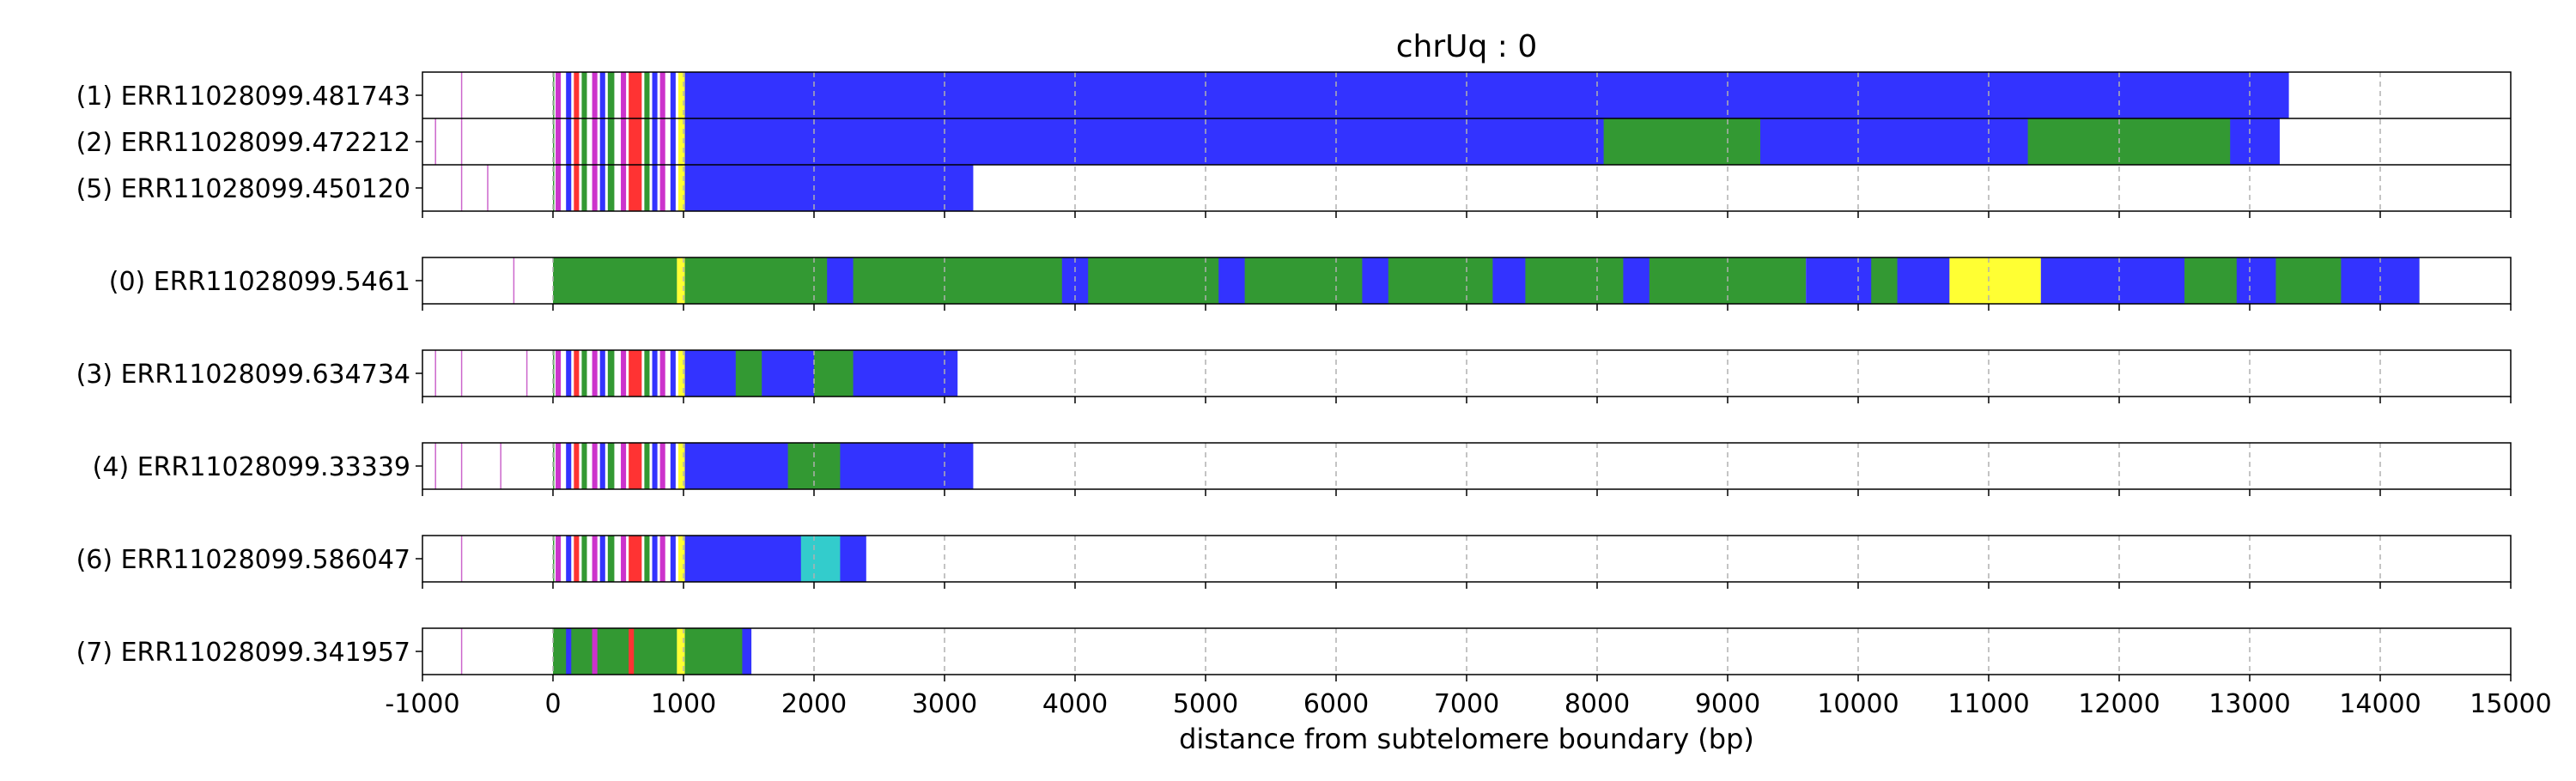  I want to click on read-label: (6) ERR11028099.586047, so click(243, 560).